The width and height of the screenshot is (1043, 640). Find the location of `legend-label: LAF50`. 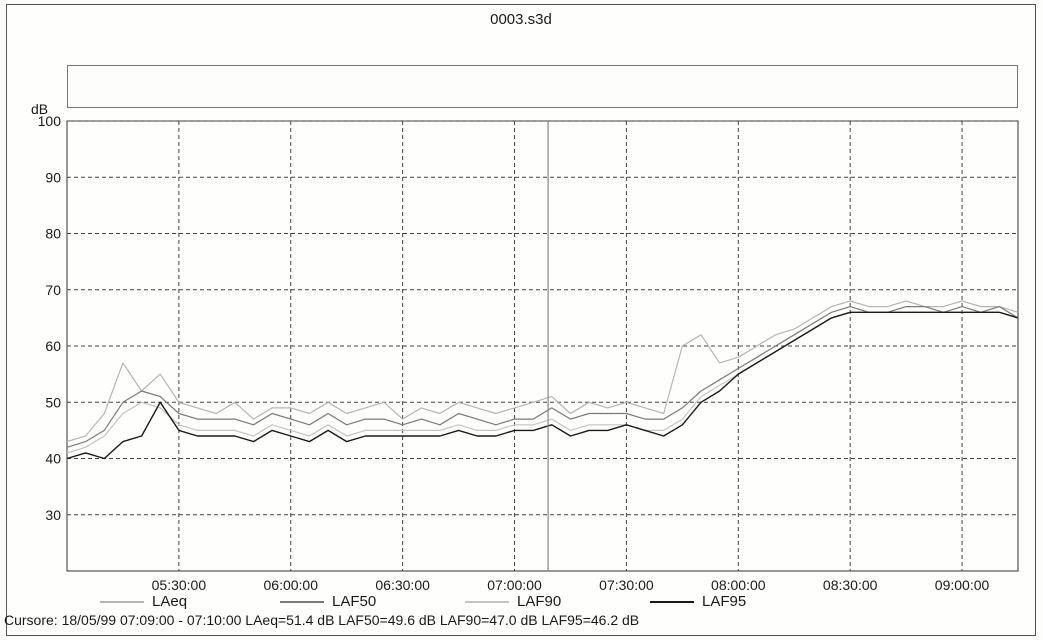

legend-label: LAF50 is located at coordinates (354, 601).